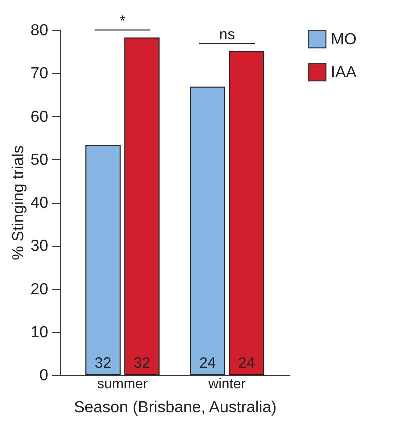  I want to click on y-tick-label: 60, so click(39, 117).